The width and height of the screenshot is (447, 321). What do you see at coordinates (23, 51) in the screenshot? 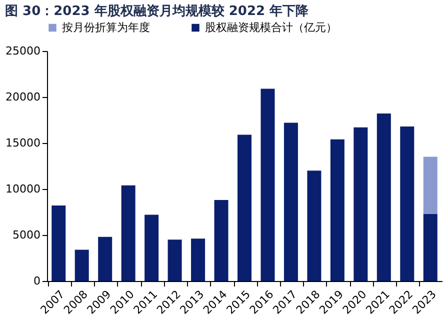
I see `y-tick-label: 25000` at bounding box center [23, 51].